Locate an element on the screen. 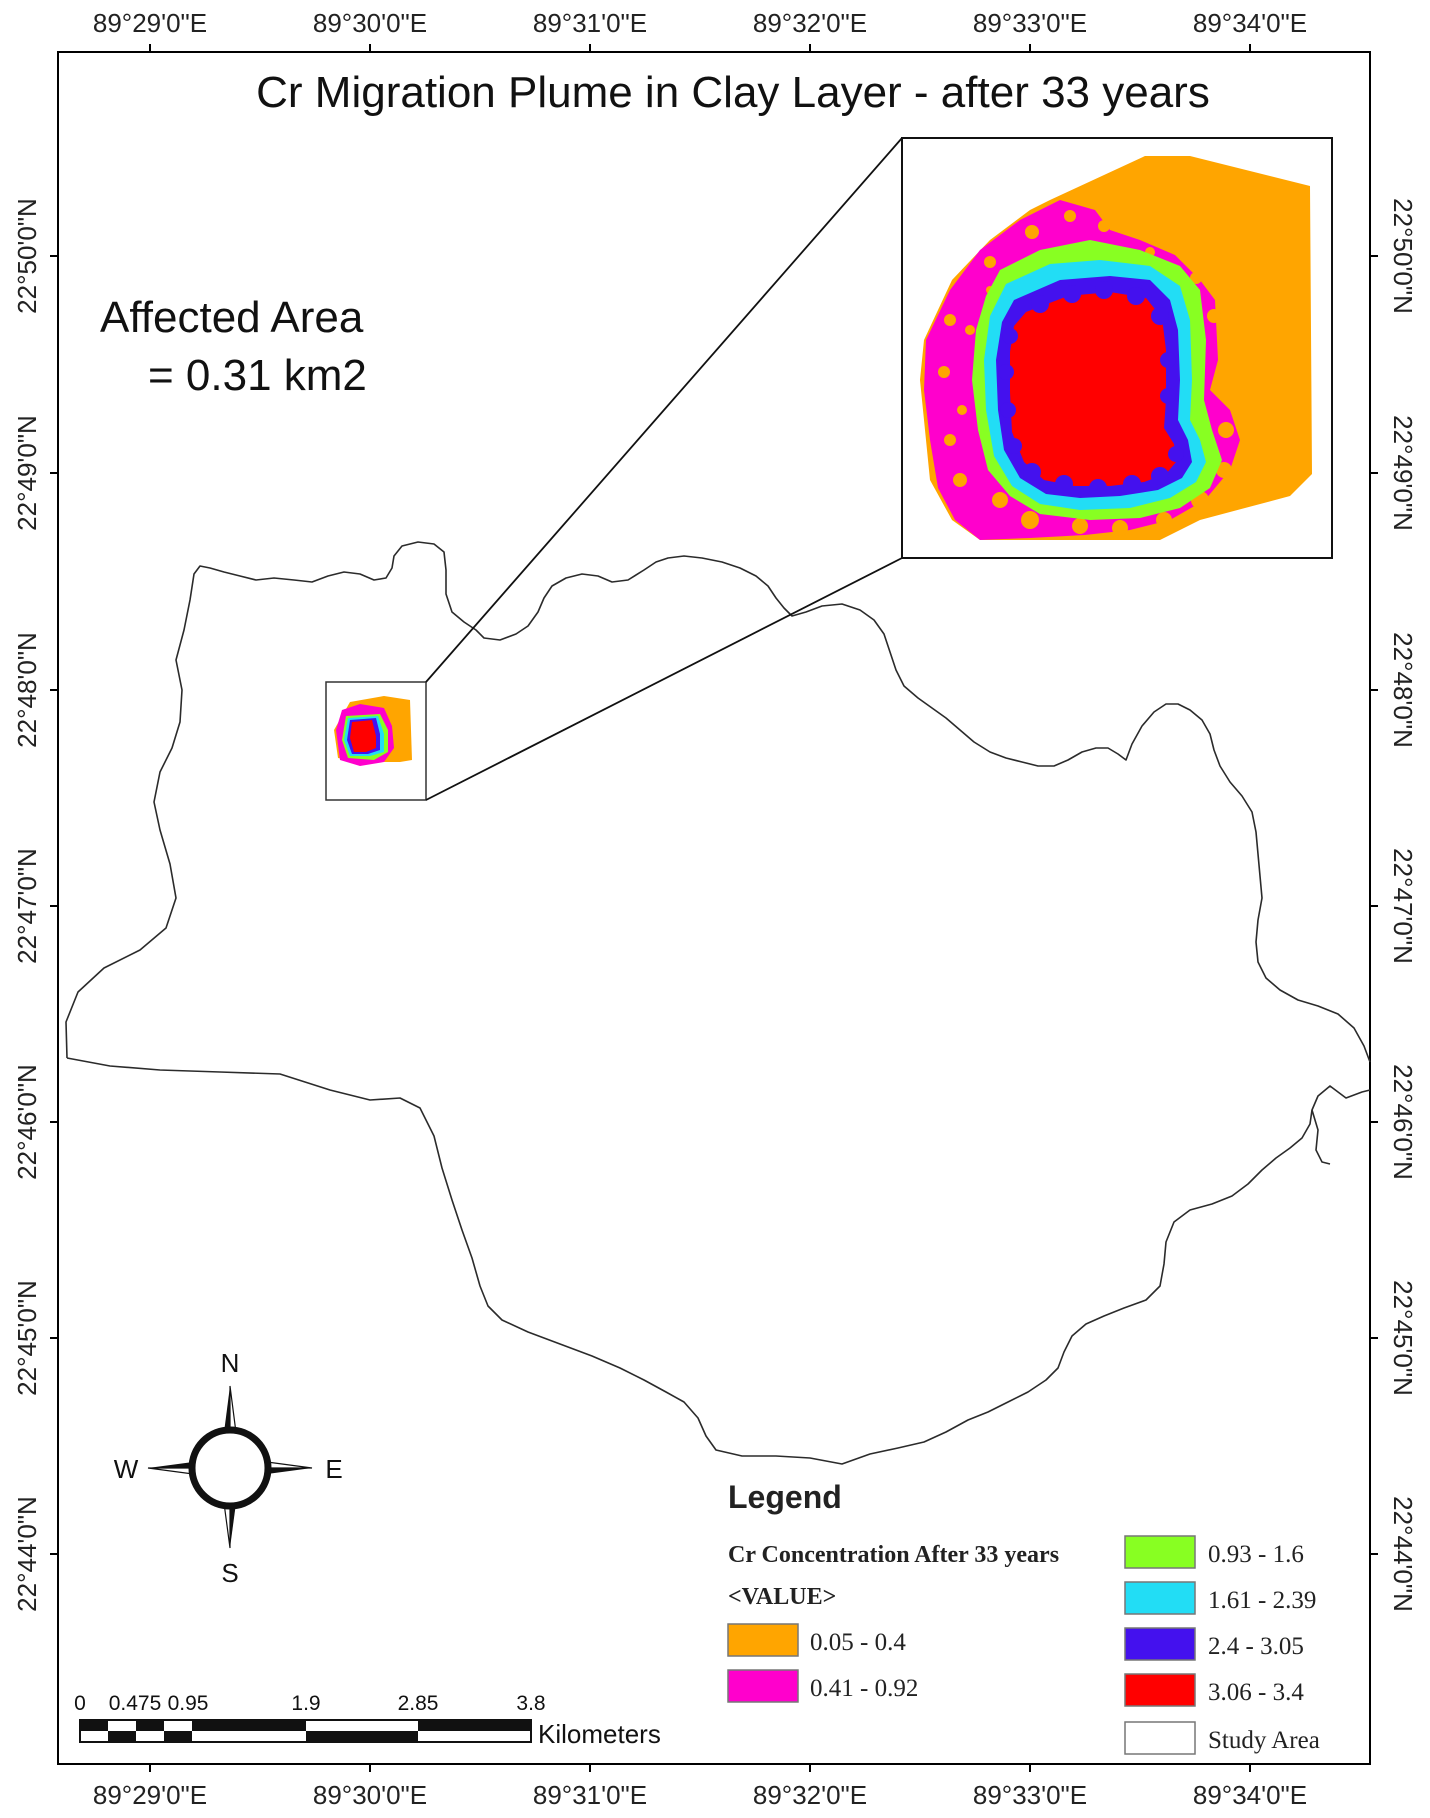 Image resolution: width=1430 pixels, height=1818 pixels. lon-label-bottom: 89°31'0"E is located at coordinates (590, 1795).